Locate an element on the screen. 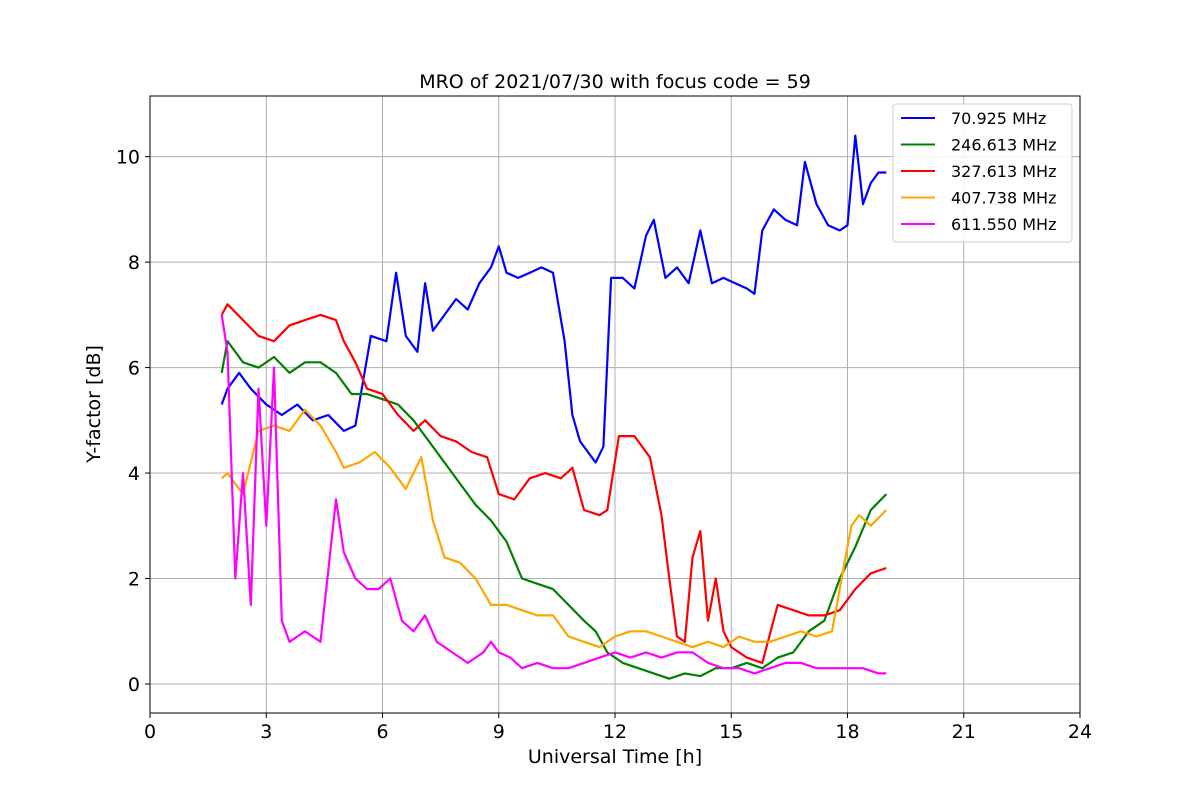  x-tick-label: 0 is located at coordinates (150, 732).